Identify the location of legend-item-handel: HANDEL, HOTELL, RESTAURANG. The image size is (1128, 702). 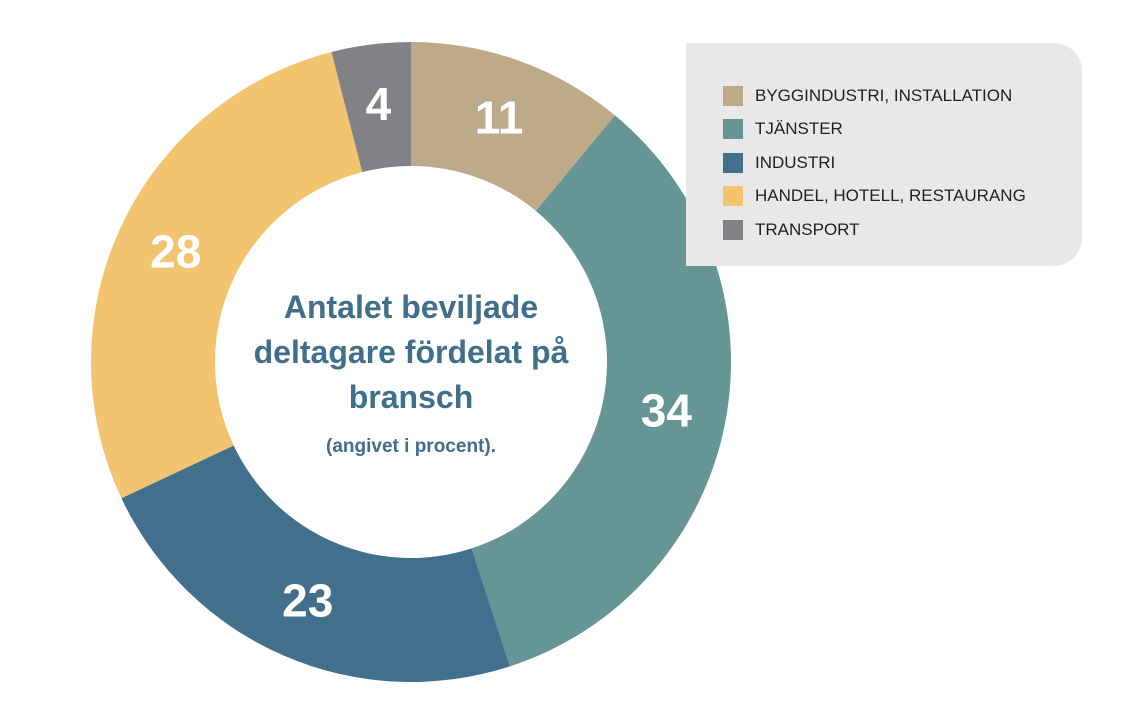
(902, 197).